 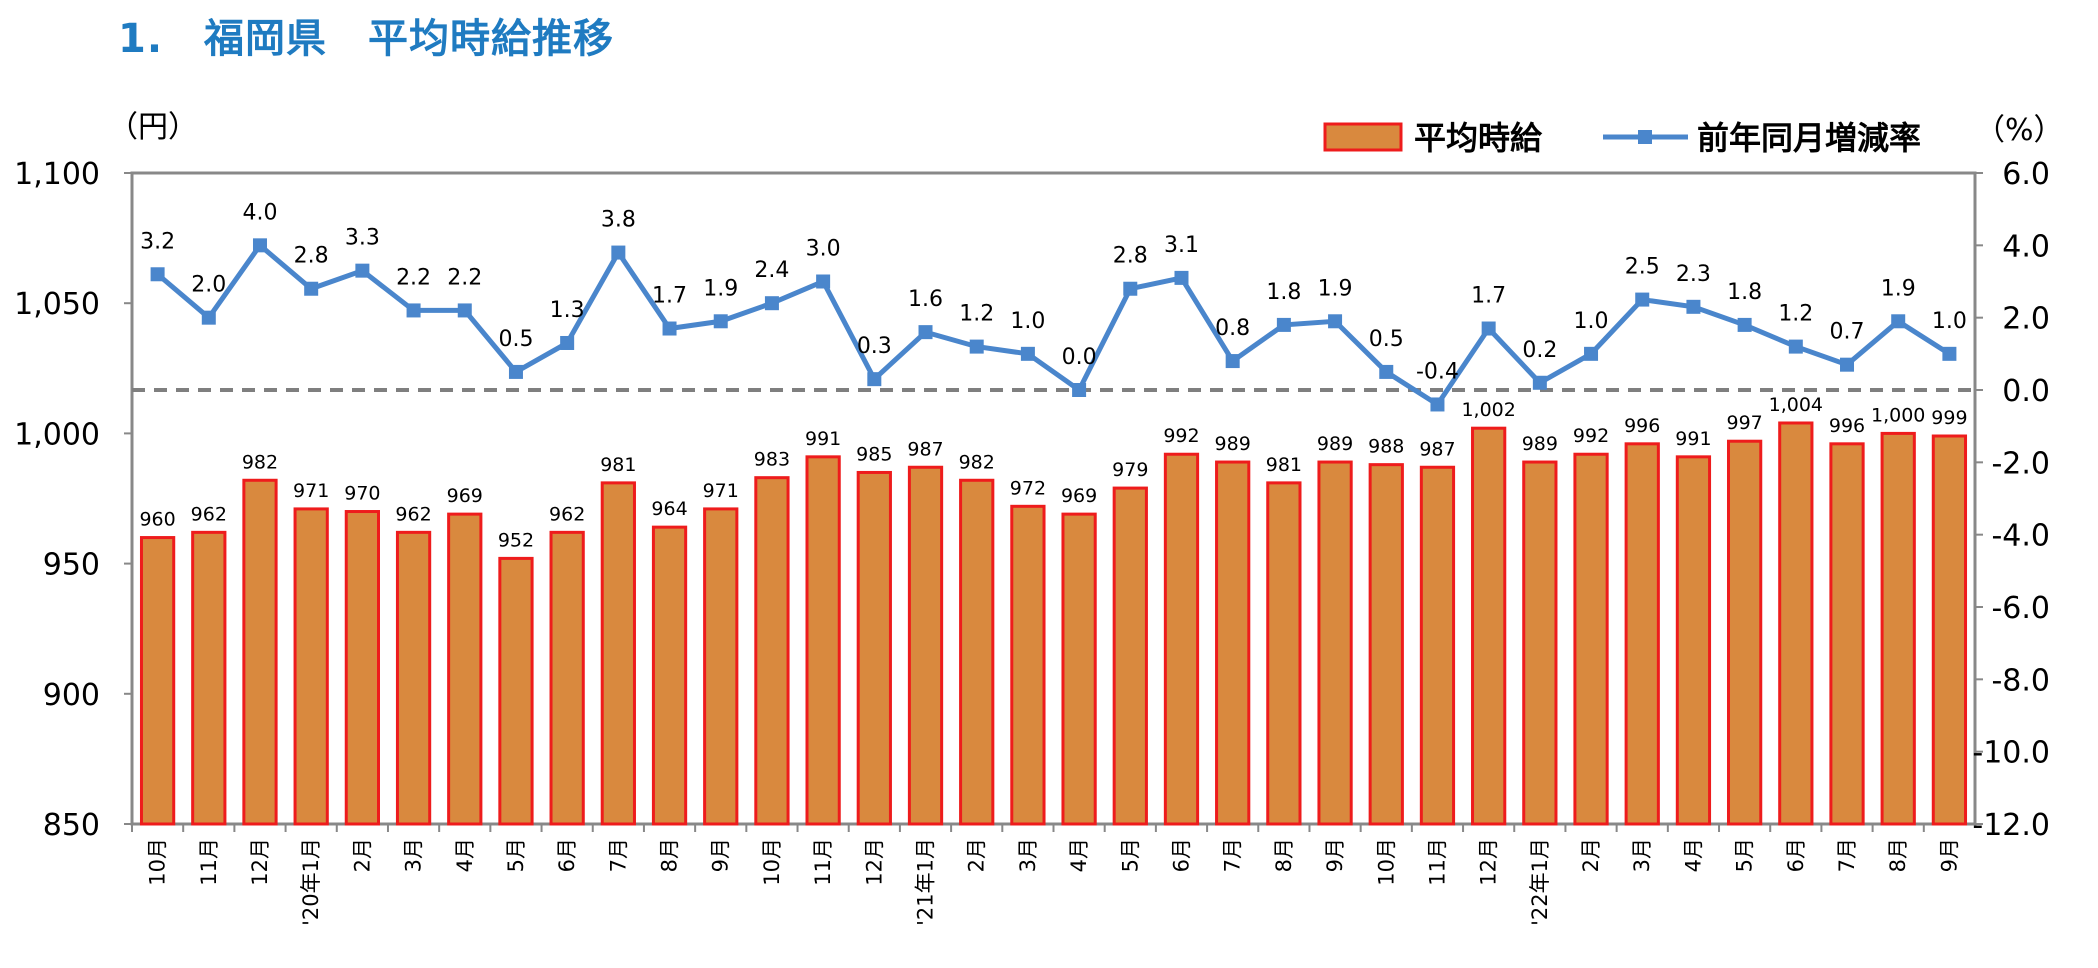 I want to click on line-value-label: 4.0, so click(x=259, y=212).